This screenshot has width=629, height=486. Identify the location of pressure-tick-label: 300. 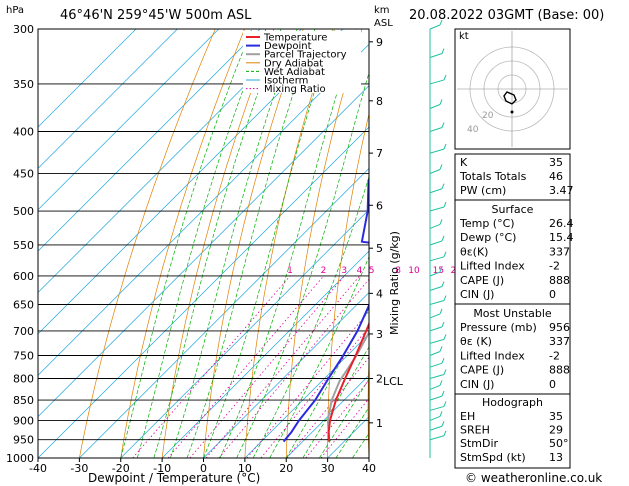
(23, 29).